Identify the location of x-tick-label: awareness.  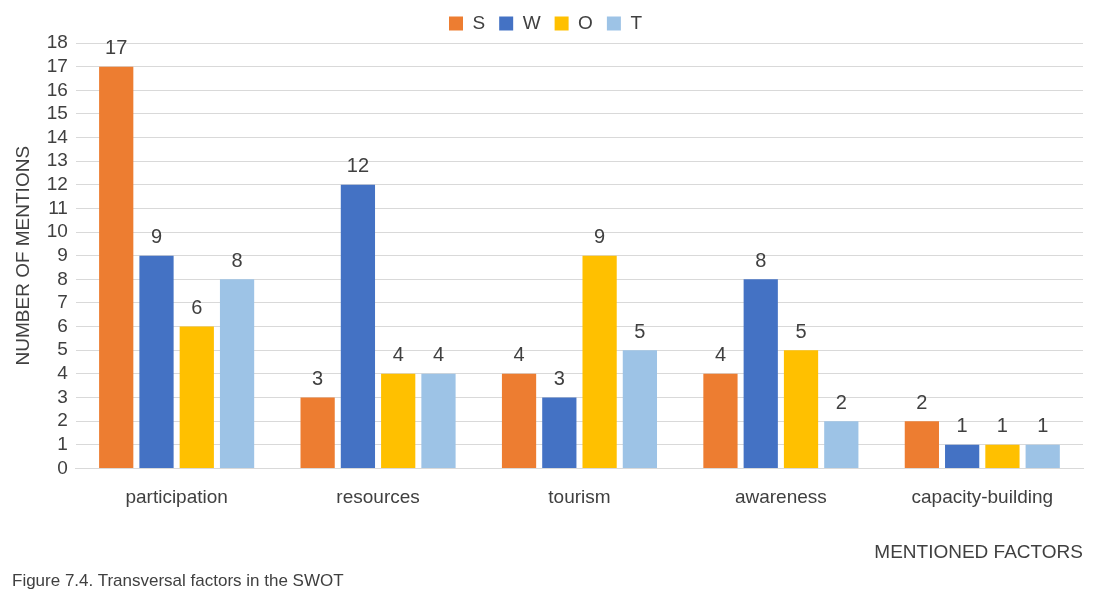
(780, 497).